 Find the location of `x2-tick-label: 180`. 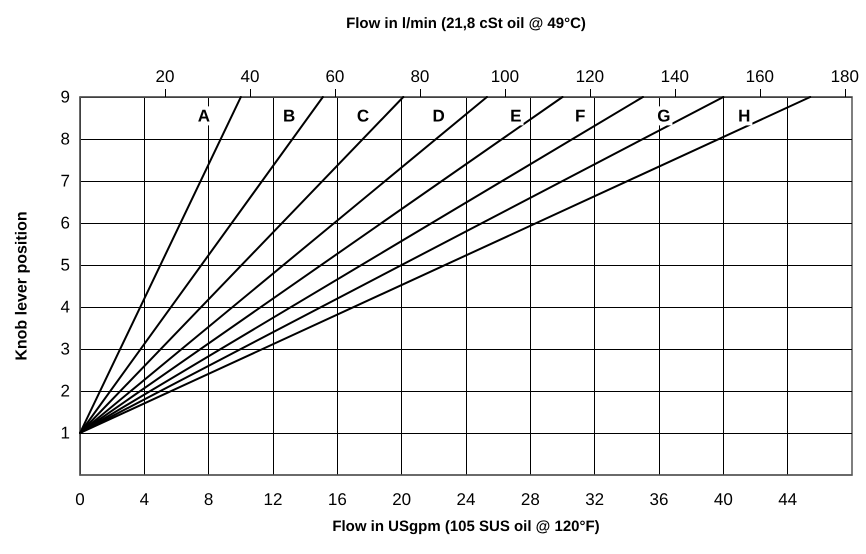

x2-tick-label: 180 is located at coordinates (844, 76).